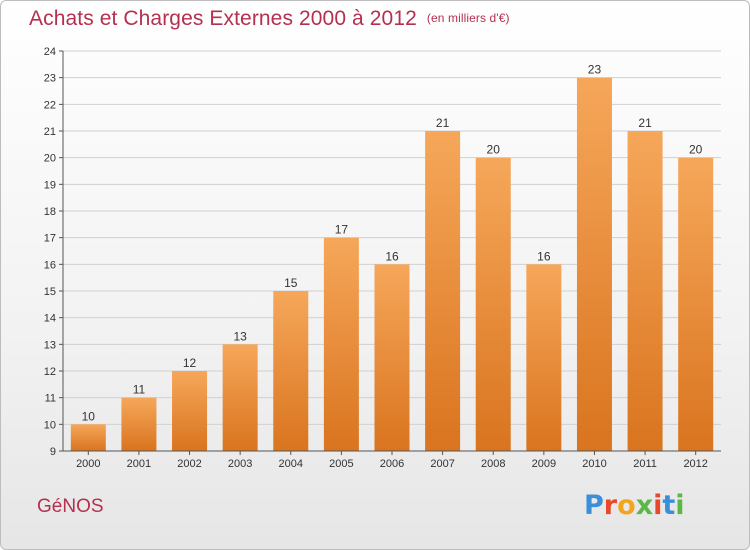  What do you see at coordinates (392, 464) in the screenshot?
I see `x-tick-label: 2006` at bounding box center [392, 464].